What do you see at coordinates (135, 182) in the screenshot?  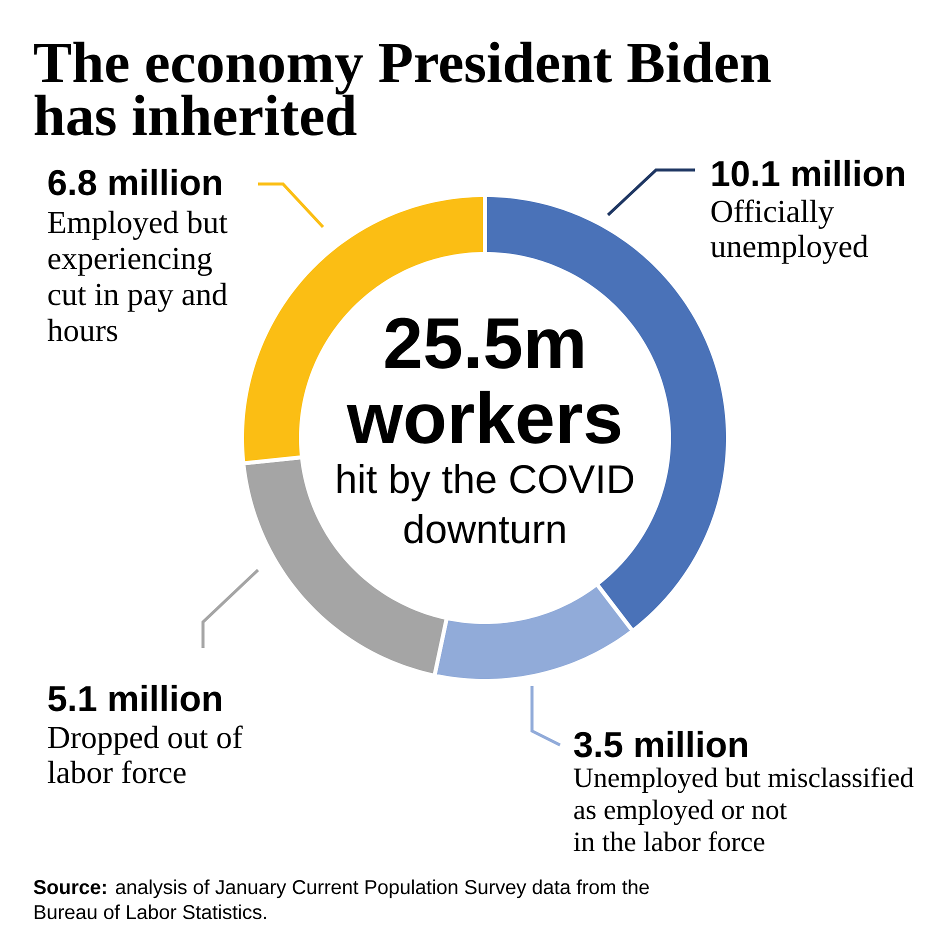 I see `data-label: 6.8 million` at bounding box center [135, 182].